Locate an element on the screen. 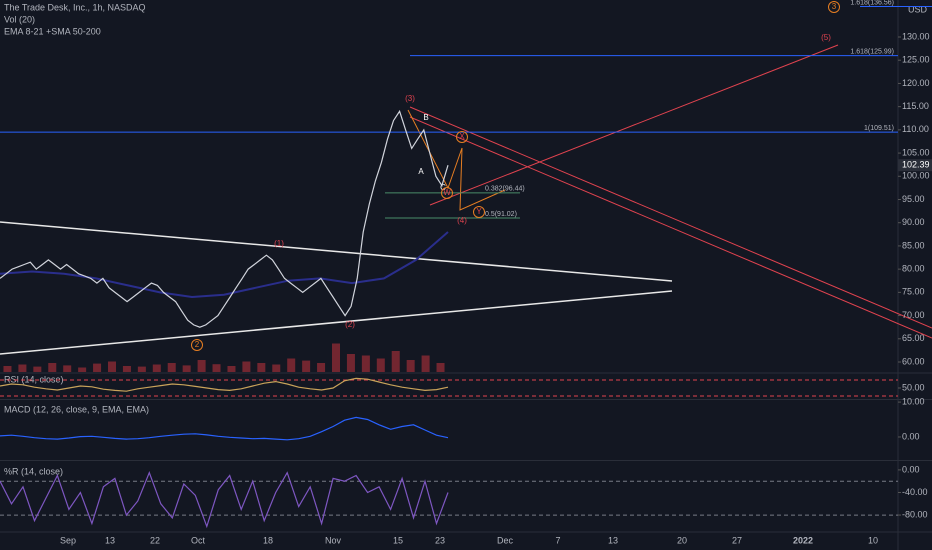  fib-label: 0.382(96.44) is located at coordinates (505, 189).